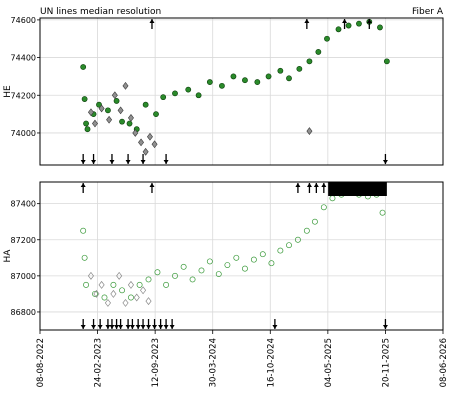 Image resolution: width=450 pixels, height=400 pixels. What do you see at coordinates (386, 362) in the screenshot?
I see `x-tick-label: 20-11-2025` at bounding box center [386, 362].